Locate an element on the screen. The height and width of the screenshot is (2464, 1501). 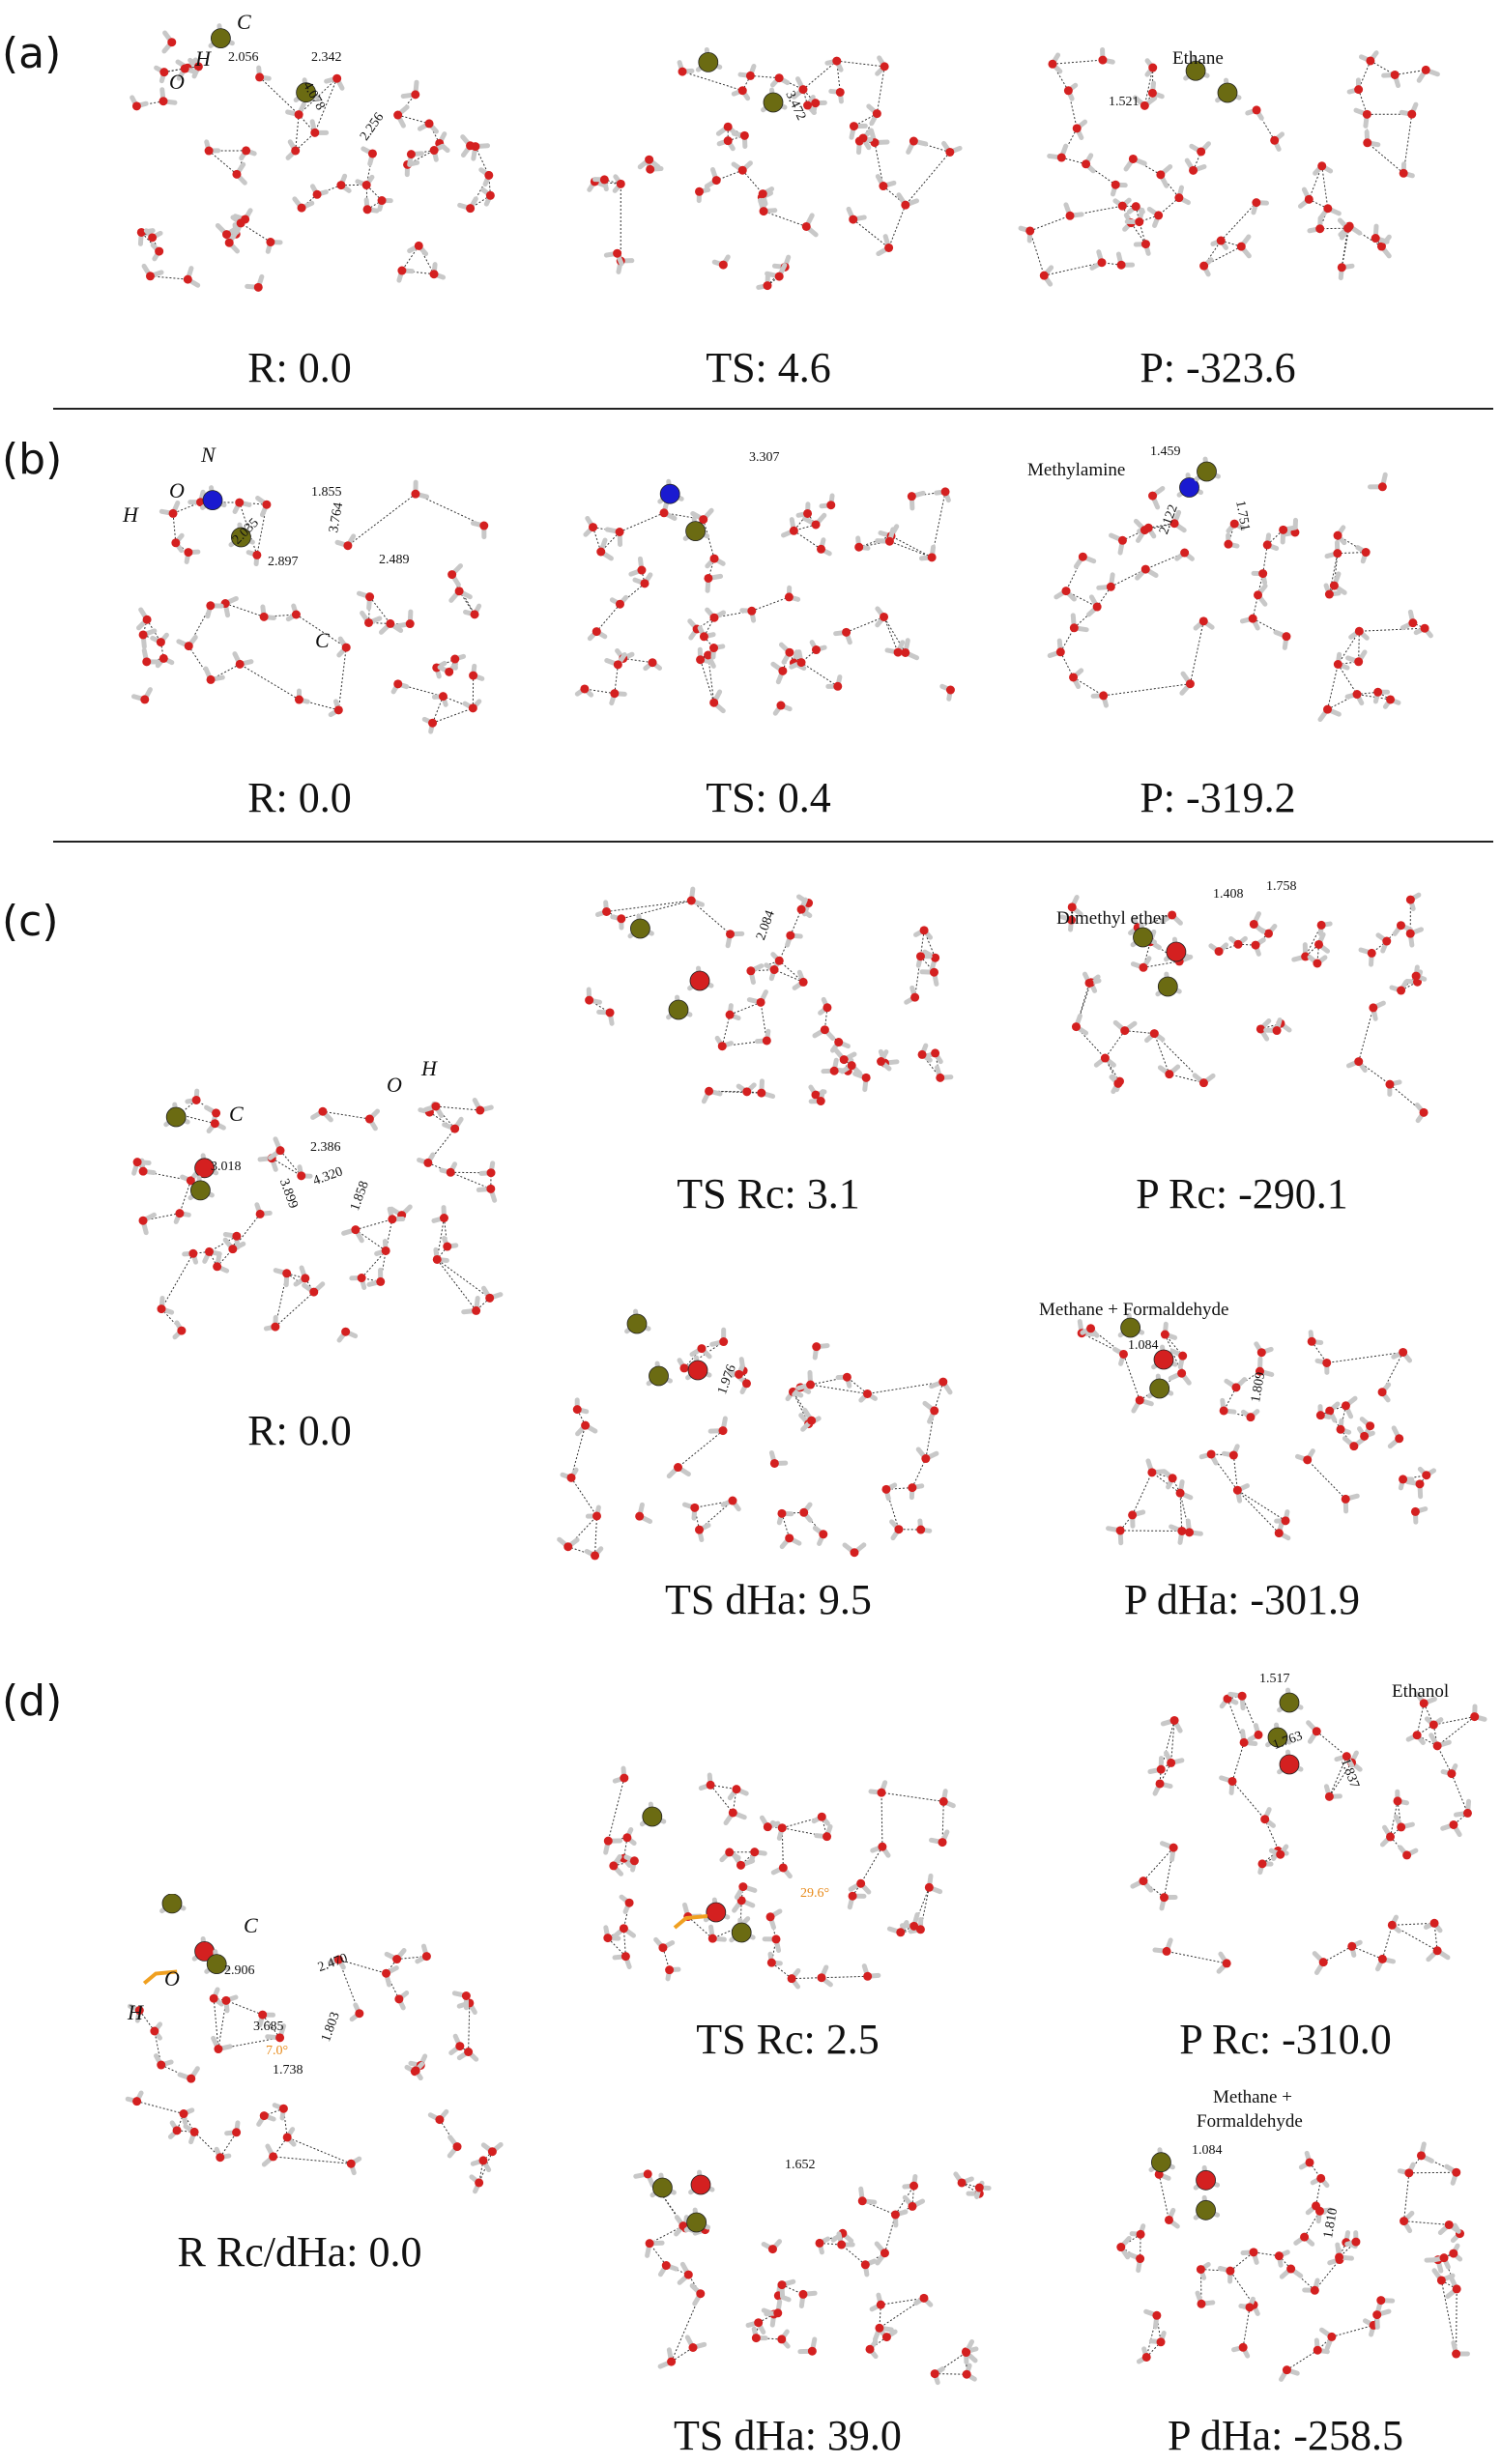
caption-d-r: R Rc/dHa: 0.0 is located at coordinates (299, 2252).